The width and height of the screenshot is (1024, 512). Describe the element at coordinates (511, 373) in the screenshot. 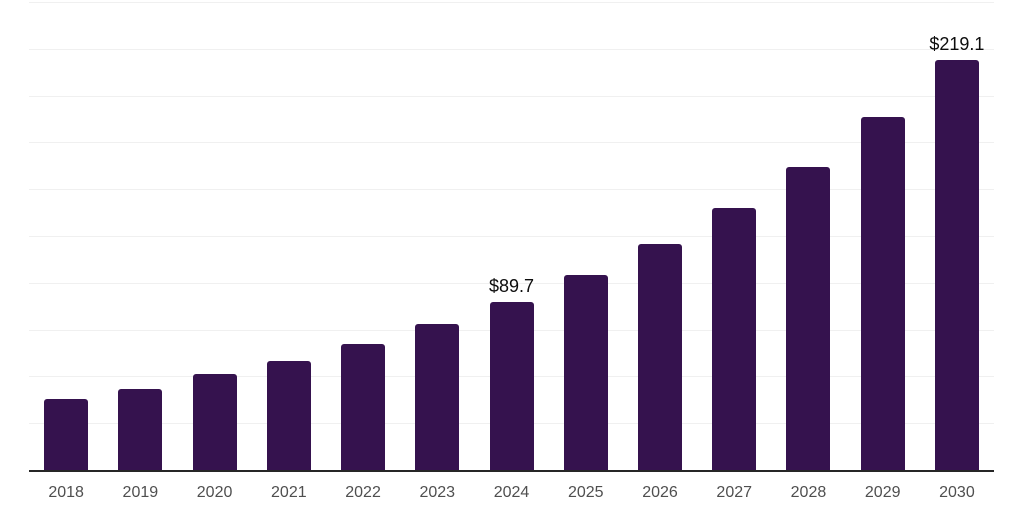

I see `bar-2024: $89.7` at that location.